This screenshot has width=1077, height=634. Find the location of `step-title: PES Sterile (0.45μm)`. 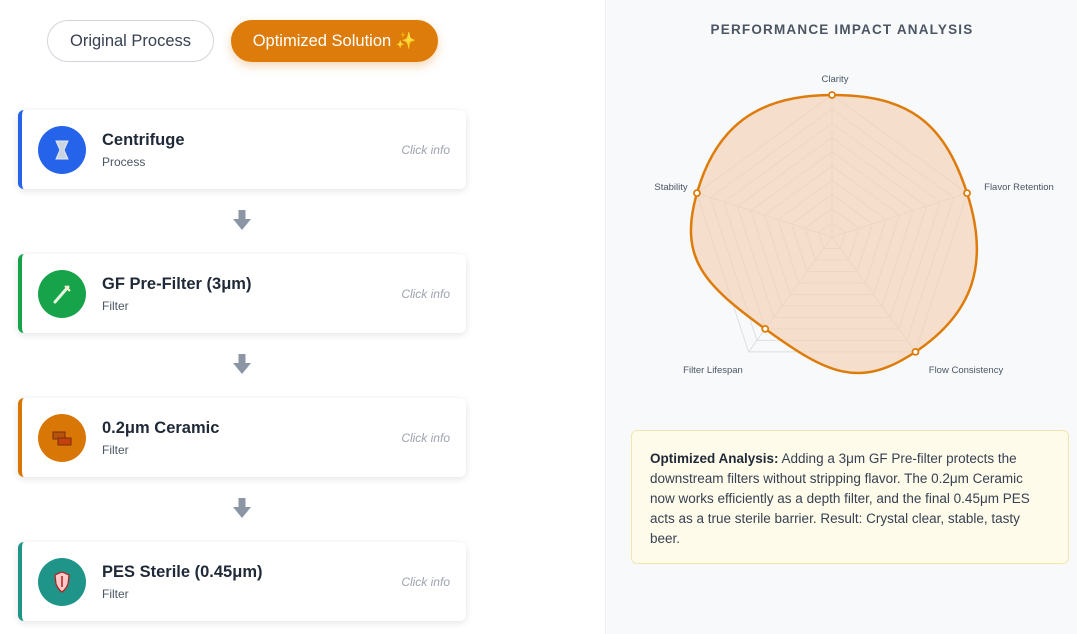

step-title: PES Sterile (0.45μm) is located at coordinates (182, 571).